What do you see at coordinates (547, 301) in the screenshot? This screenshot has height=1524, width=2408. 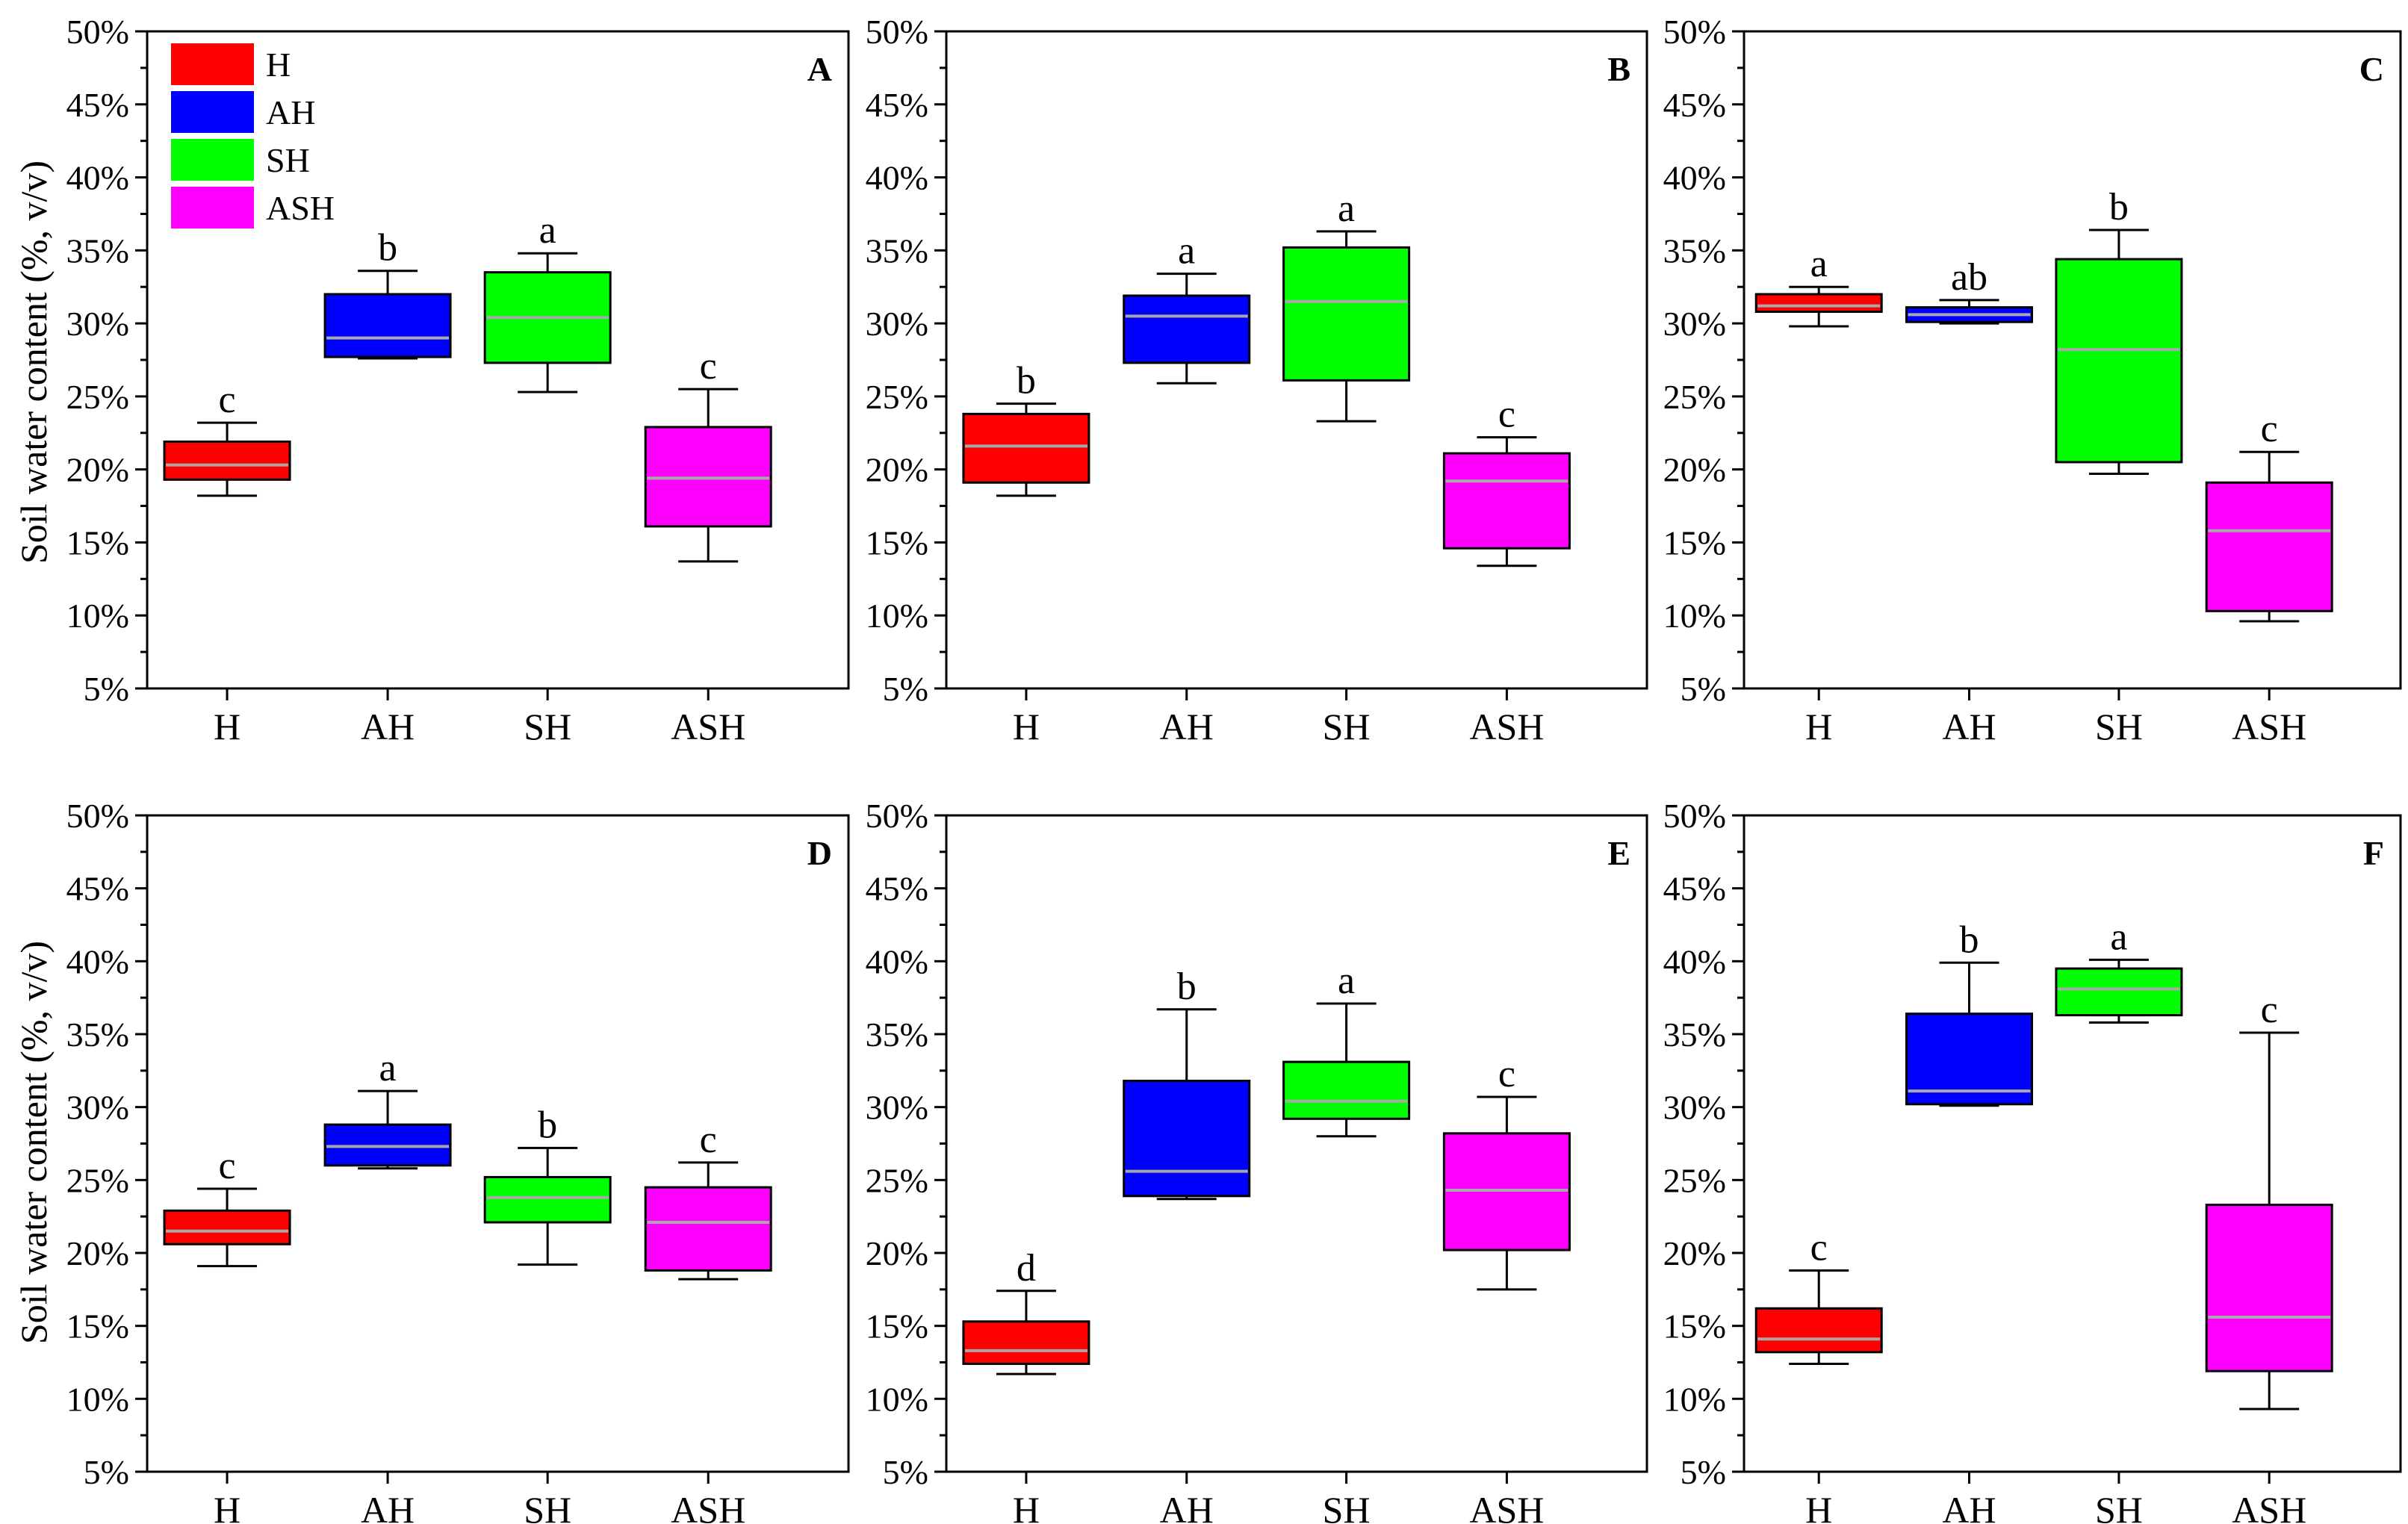 I see `box-SH: a` at bounding box center [547, 301].